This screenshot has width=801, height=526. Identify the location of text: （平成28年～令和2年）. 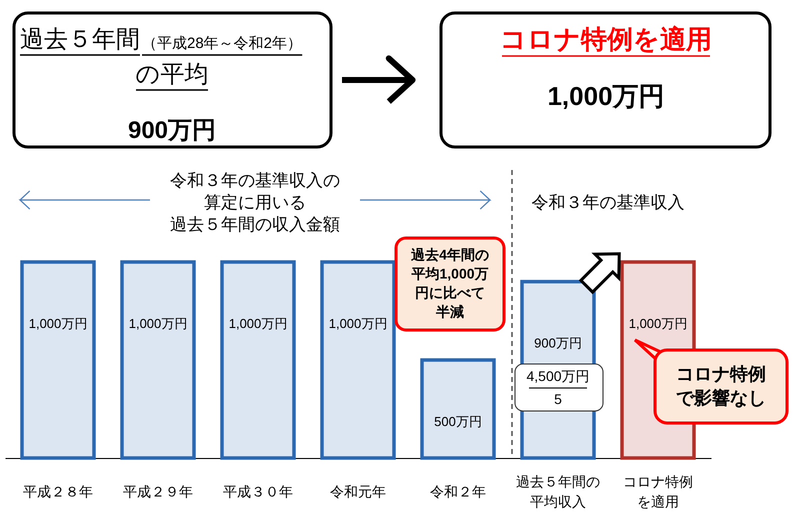
(222, 43).